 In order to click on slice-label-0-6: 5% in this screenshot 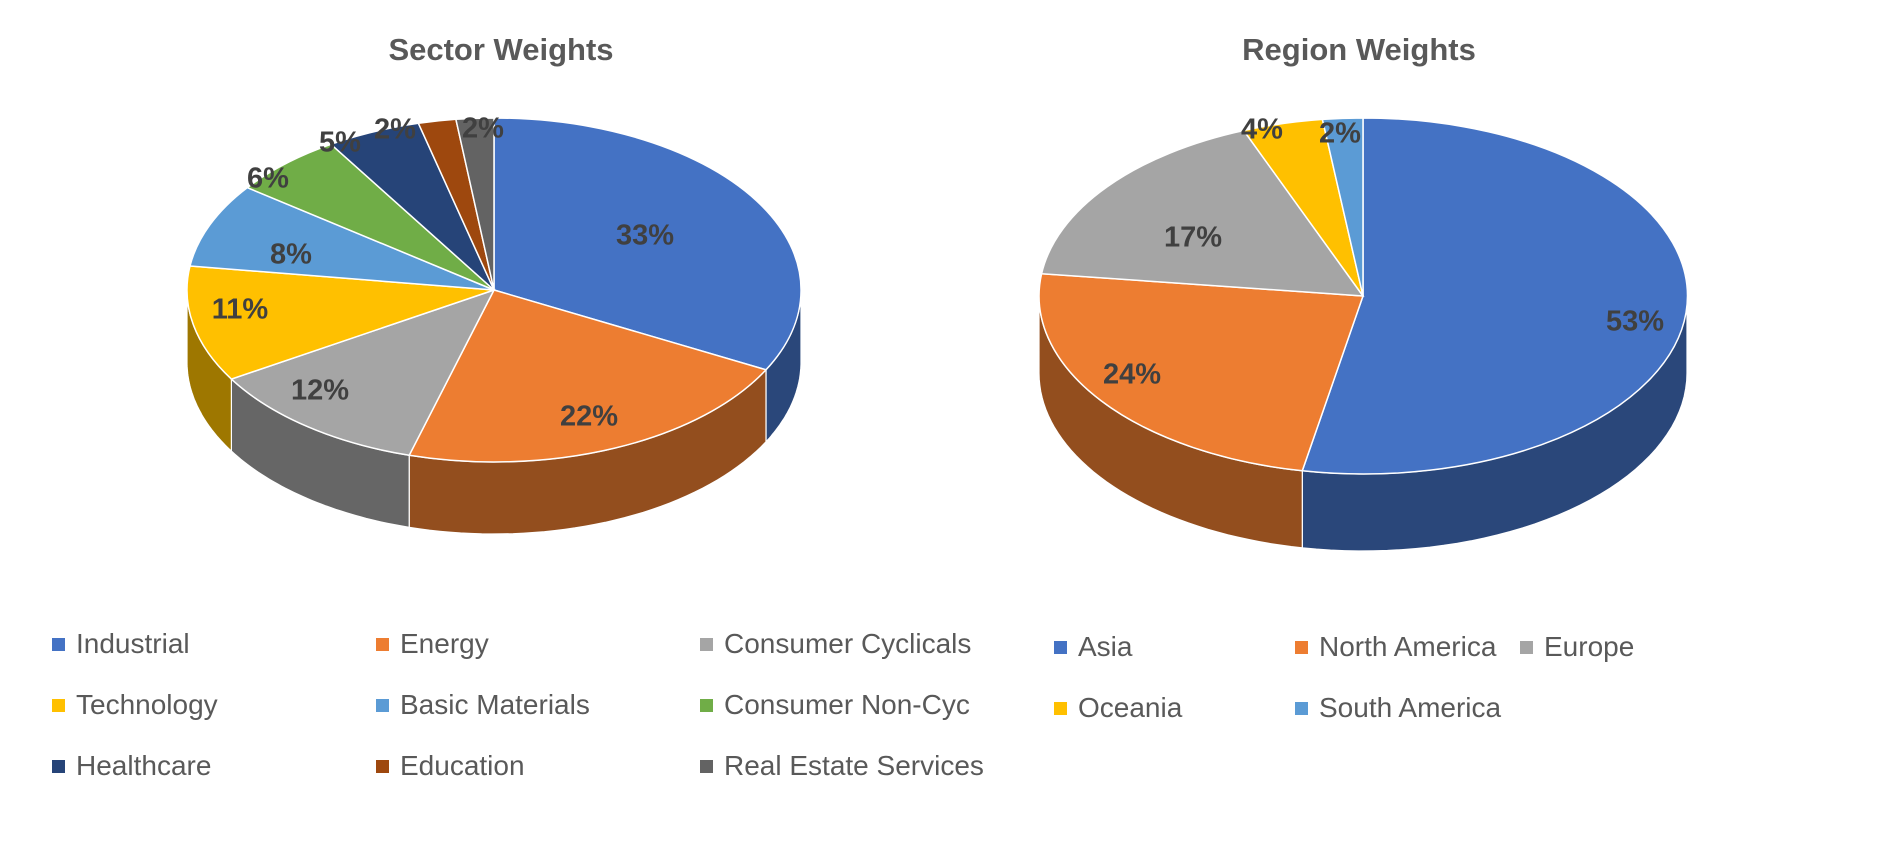, I will do `click(340, 143)`.